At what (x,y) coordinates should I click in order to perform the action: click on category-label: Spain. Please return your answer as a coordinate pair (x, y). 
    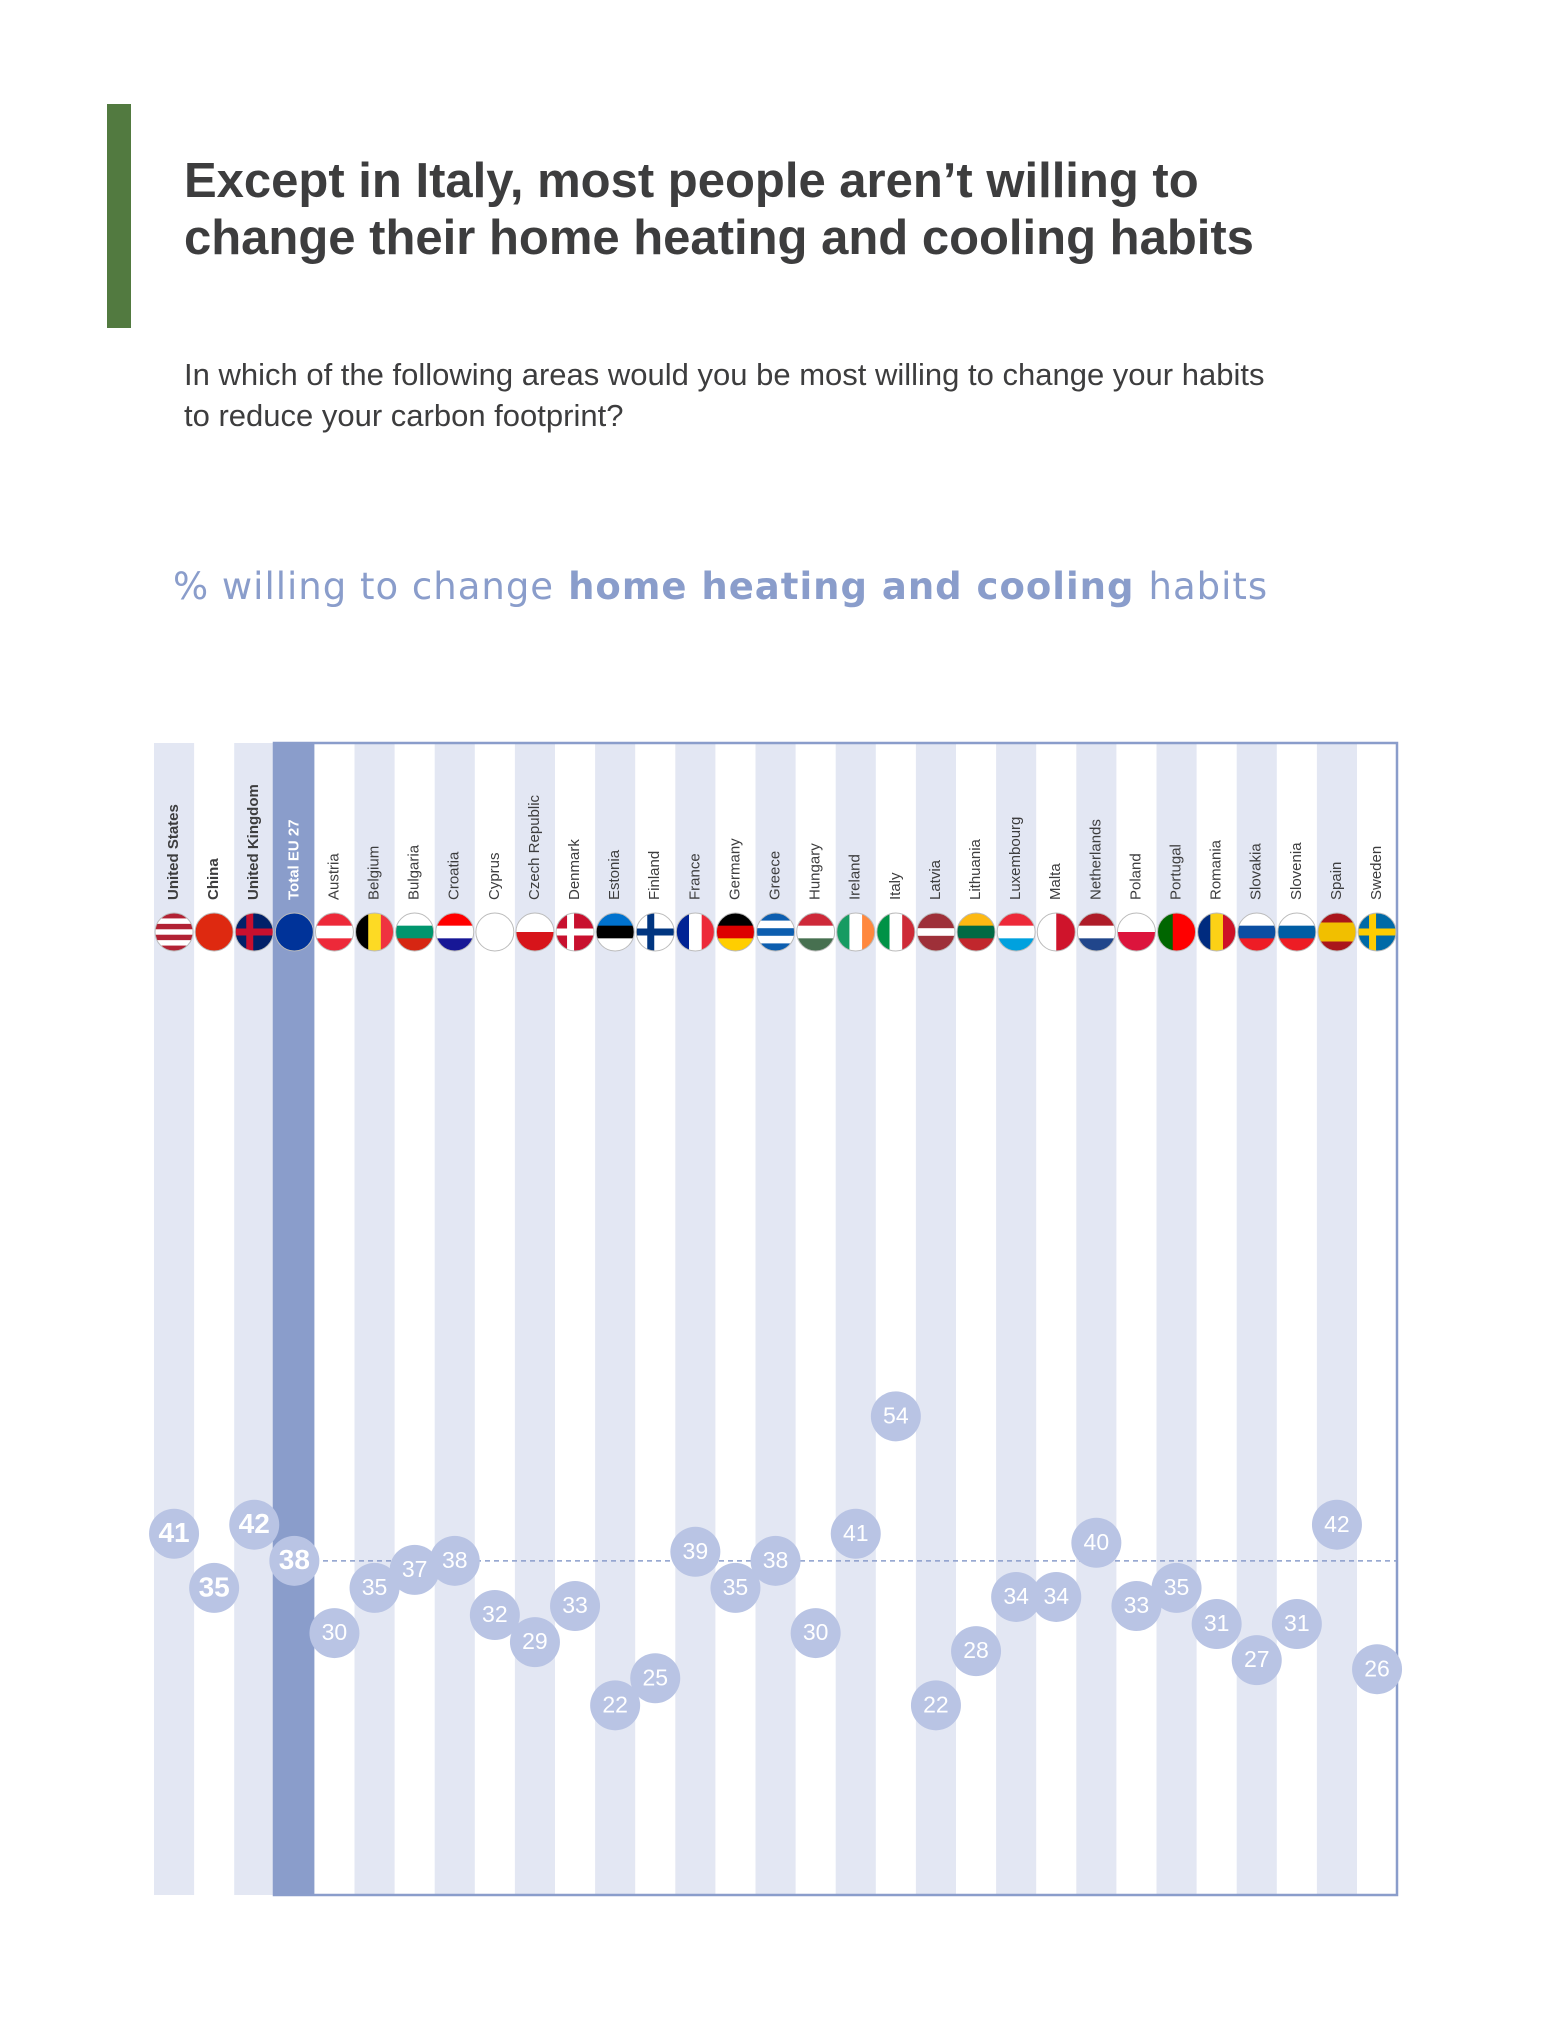
    Looking at the image, I should click on (1336, 881).